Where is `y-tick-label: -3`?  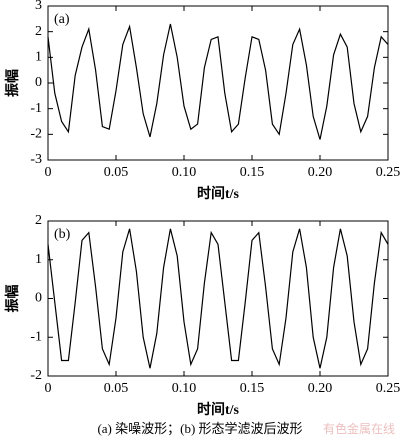
y-tick-label: -3 is located at coordinates (36, 159).